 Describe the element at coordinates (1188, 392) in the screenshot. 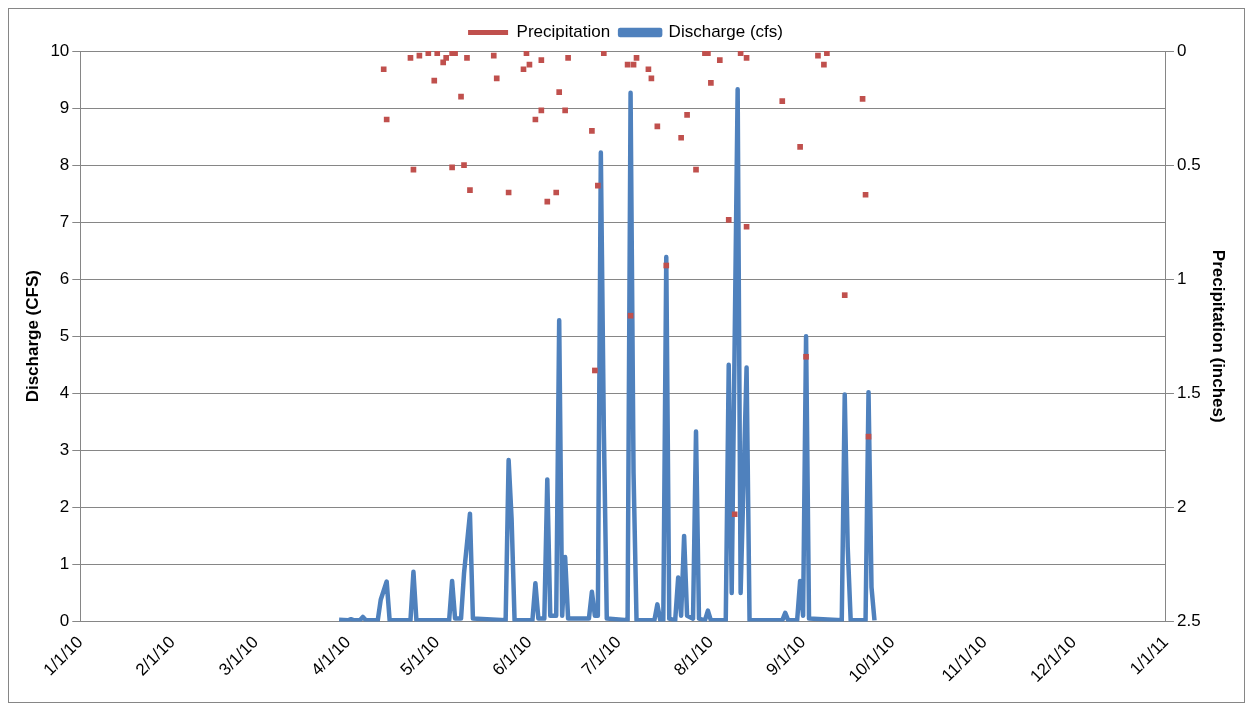

I see `y2-tick-label: 1.5` at that location.